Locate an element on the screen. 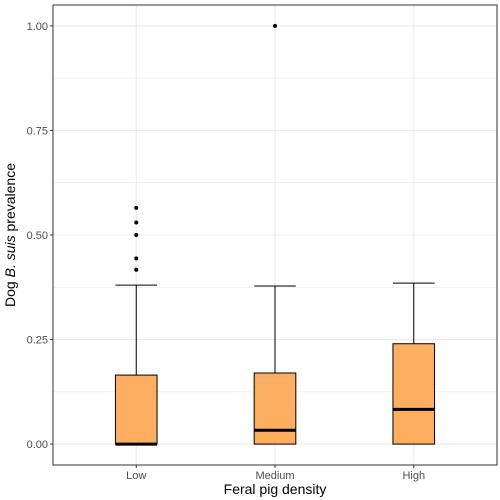 This screenshot has width=500, height=500. x-tick-label: Low is located at coordinates (136, 476).